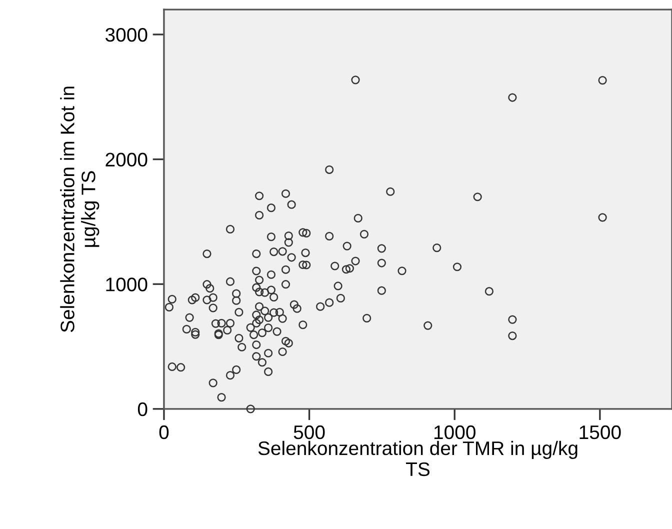 Image resolution: width=672 pixels, height=529 pixels. I want to click on y-tick-label: 3000, so click(126, 35).